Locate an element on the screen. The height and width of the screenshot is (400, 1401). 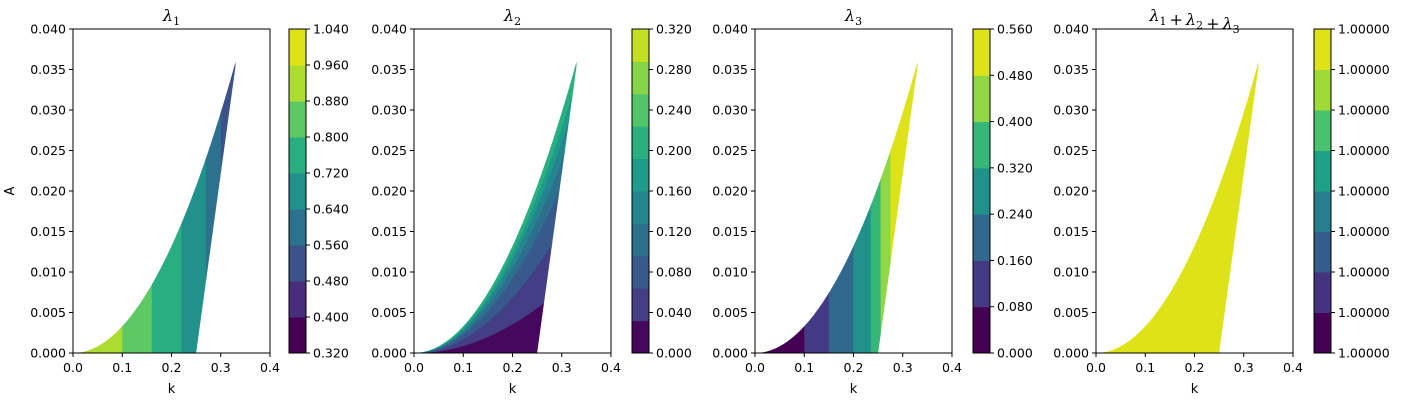
colorbar-tick-label: 0.720 is located at coordinates (331, 173).